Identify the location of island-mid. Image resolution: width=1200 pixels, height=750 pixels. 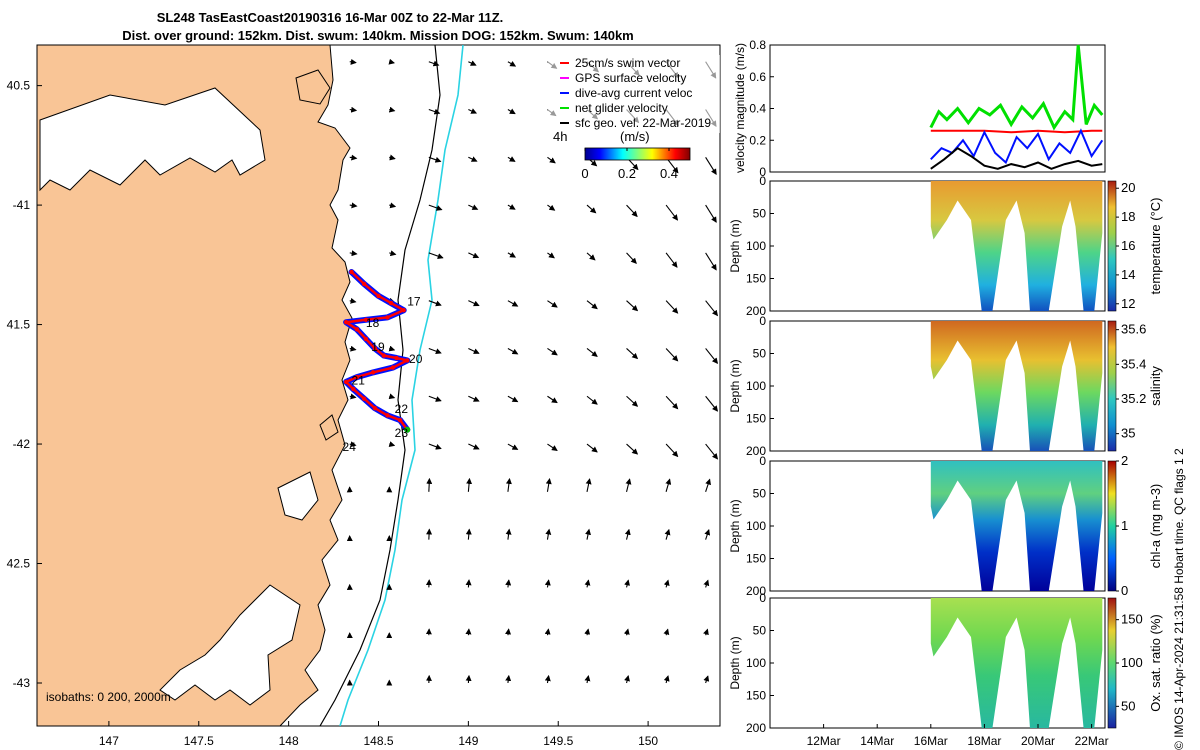
(329, 427).